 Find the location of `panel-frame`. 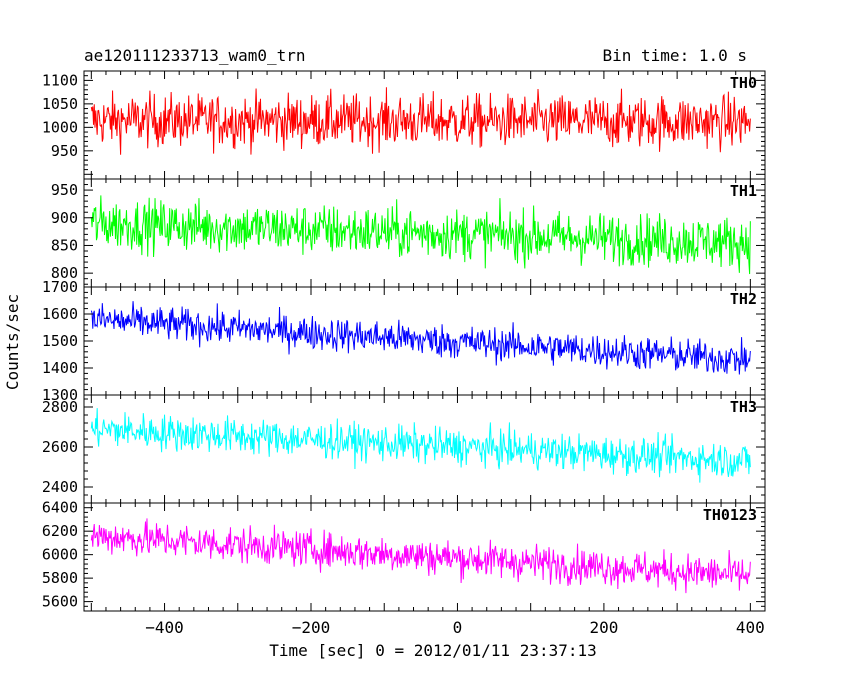

panel-frame is located at coordinates (424, 557).